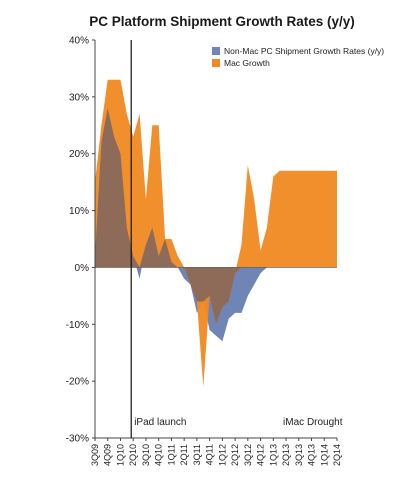 Image resolution: width=403 pixels, height=480 pixels. I want to click on x-tick-label: 1Q11, so click(171, 454).